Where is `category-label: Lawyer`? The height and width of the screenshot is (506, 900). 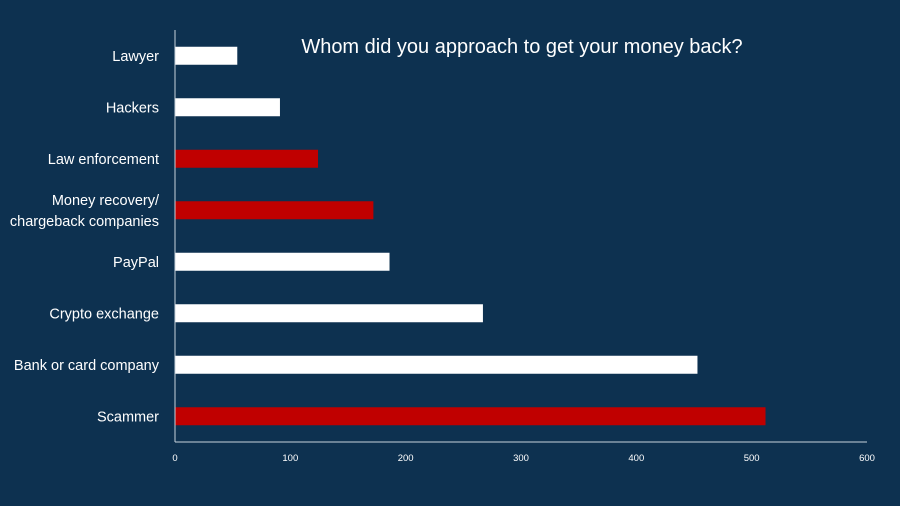 category-label: Lawyer is located at coordinates (135, 57).